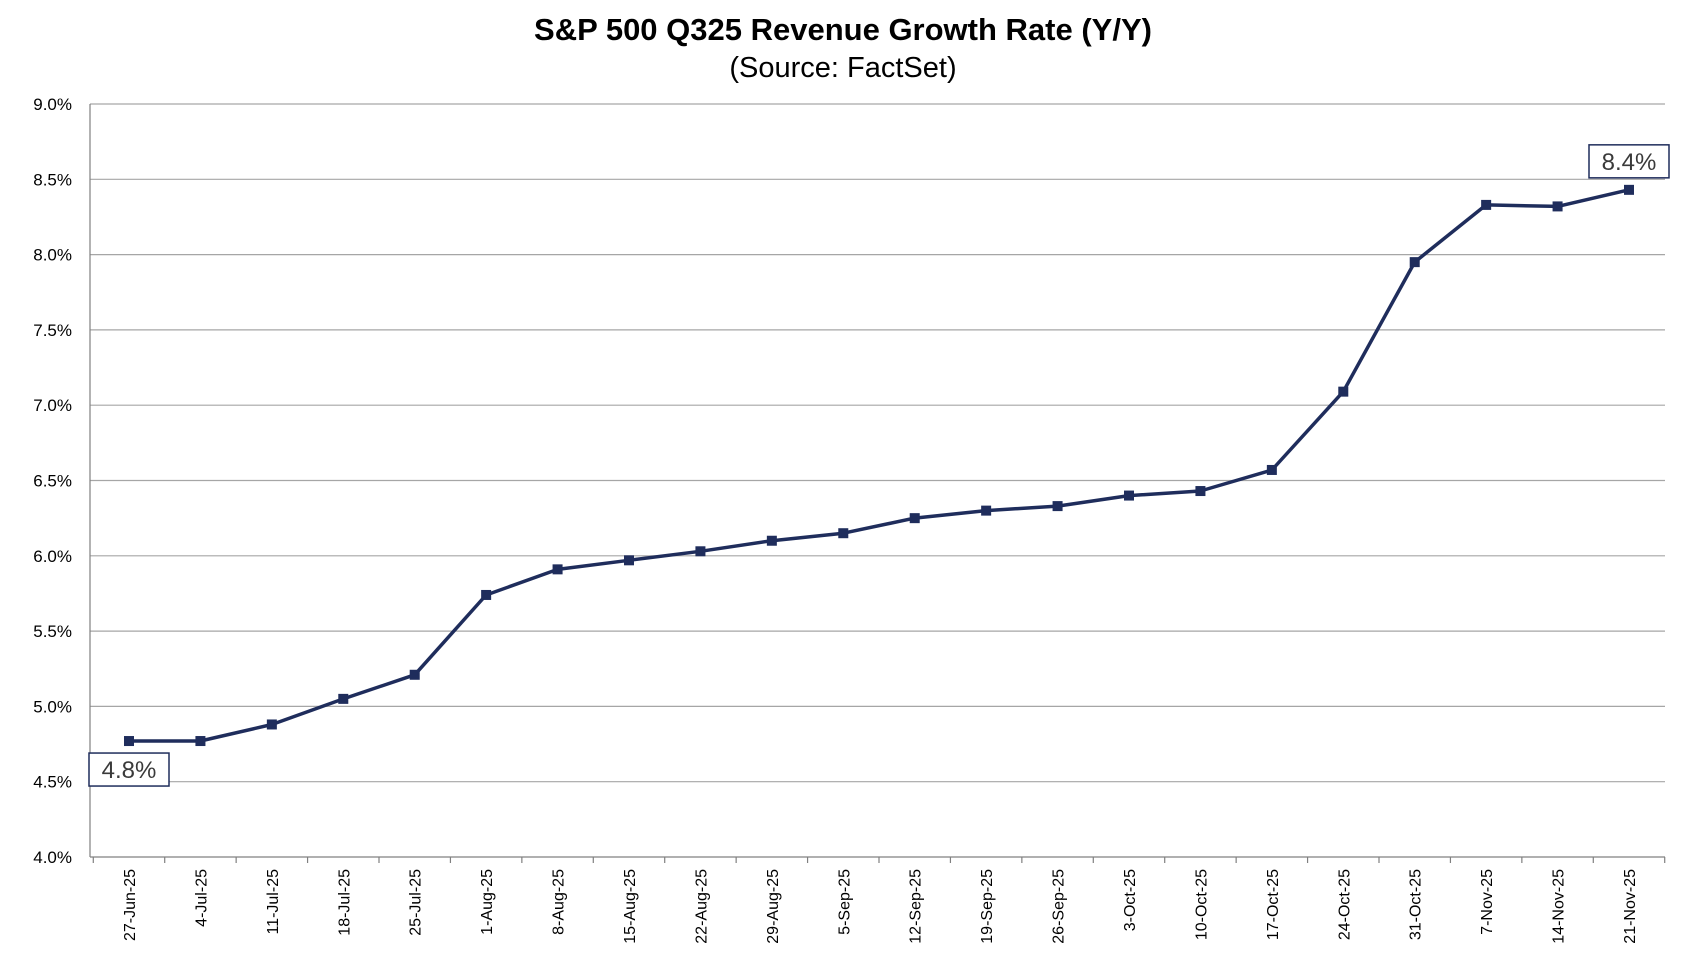 The height and width of the screenshot is (960, 1686). I want to click on y-tick-label: 6.5%, so click(52, 481).